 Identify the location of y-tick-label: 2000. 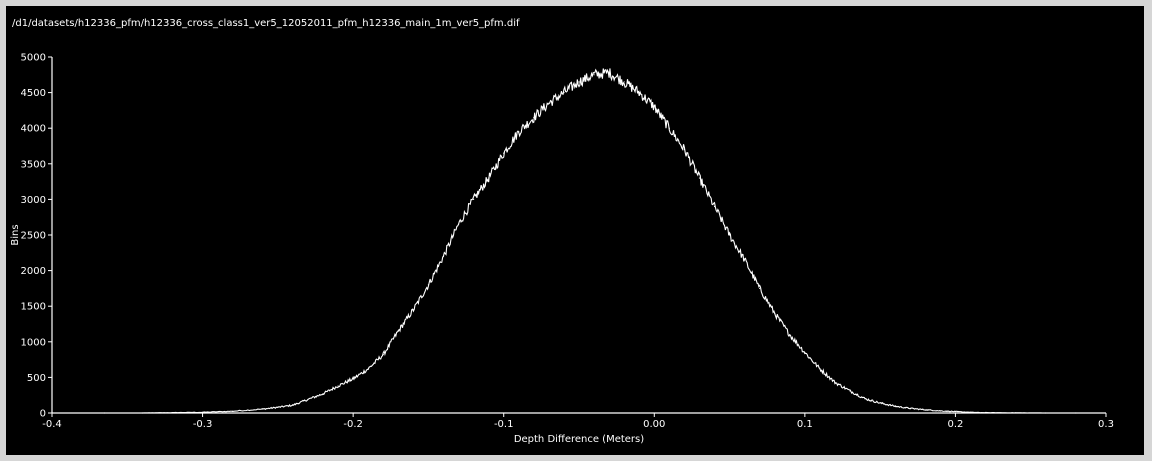
(33, 271).